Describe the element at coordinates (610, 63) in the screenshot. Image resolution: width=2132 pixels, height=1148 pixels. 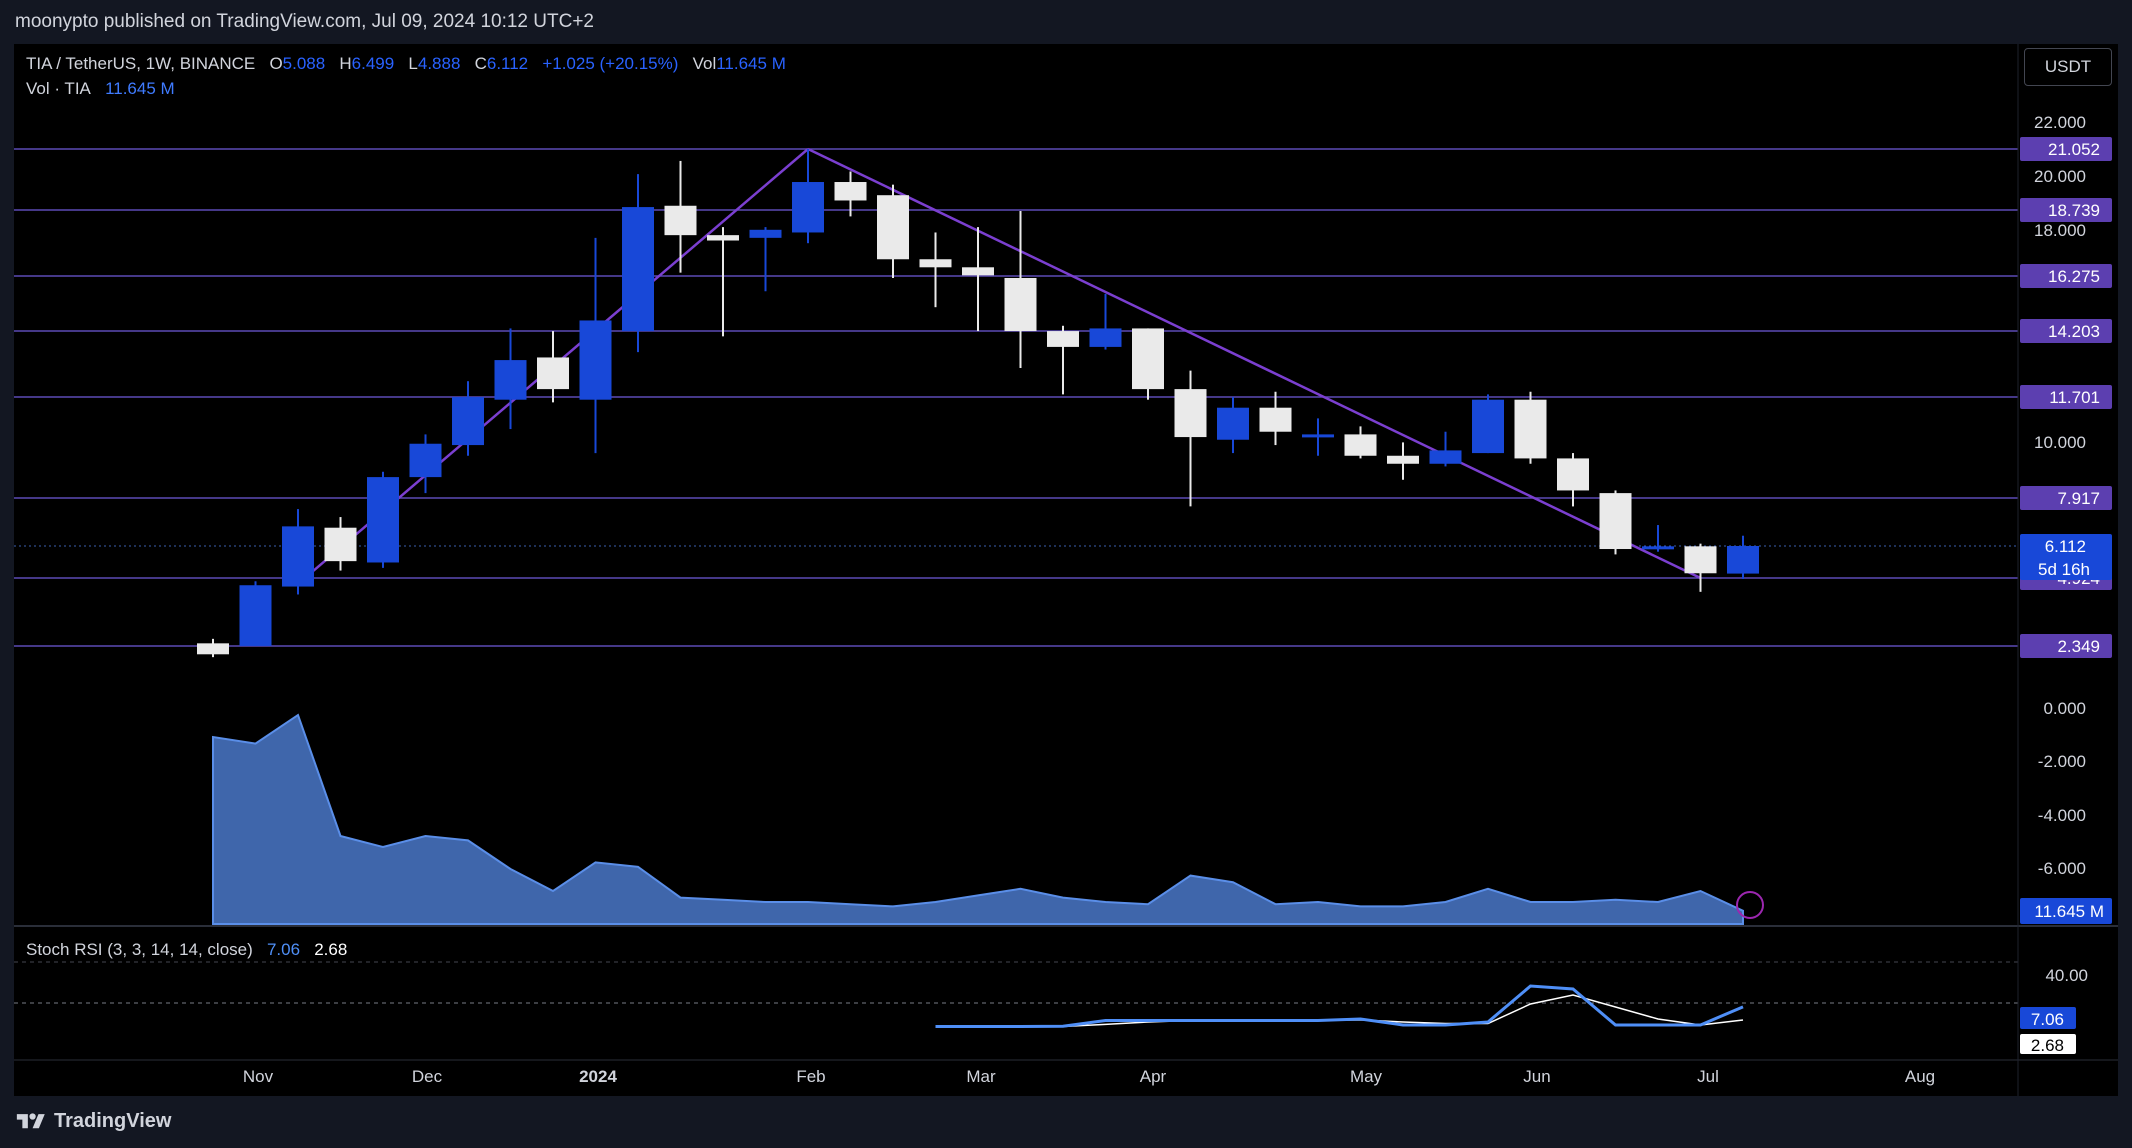
I see `change-value: +1.025 (+20.15%)` at that location.